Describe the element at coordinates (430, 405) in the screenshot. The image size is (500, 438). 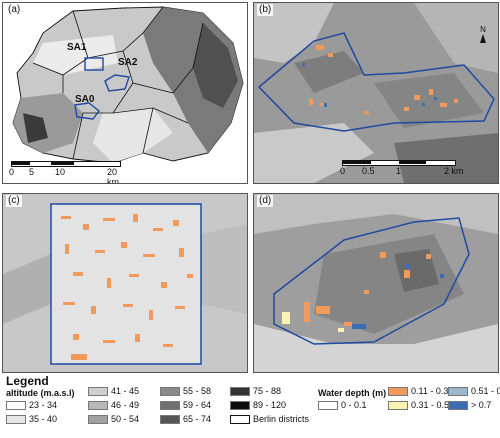
I see `legend-label: 0.31 - 0.5` at that location.